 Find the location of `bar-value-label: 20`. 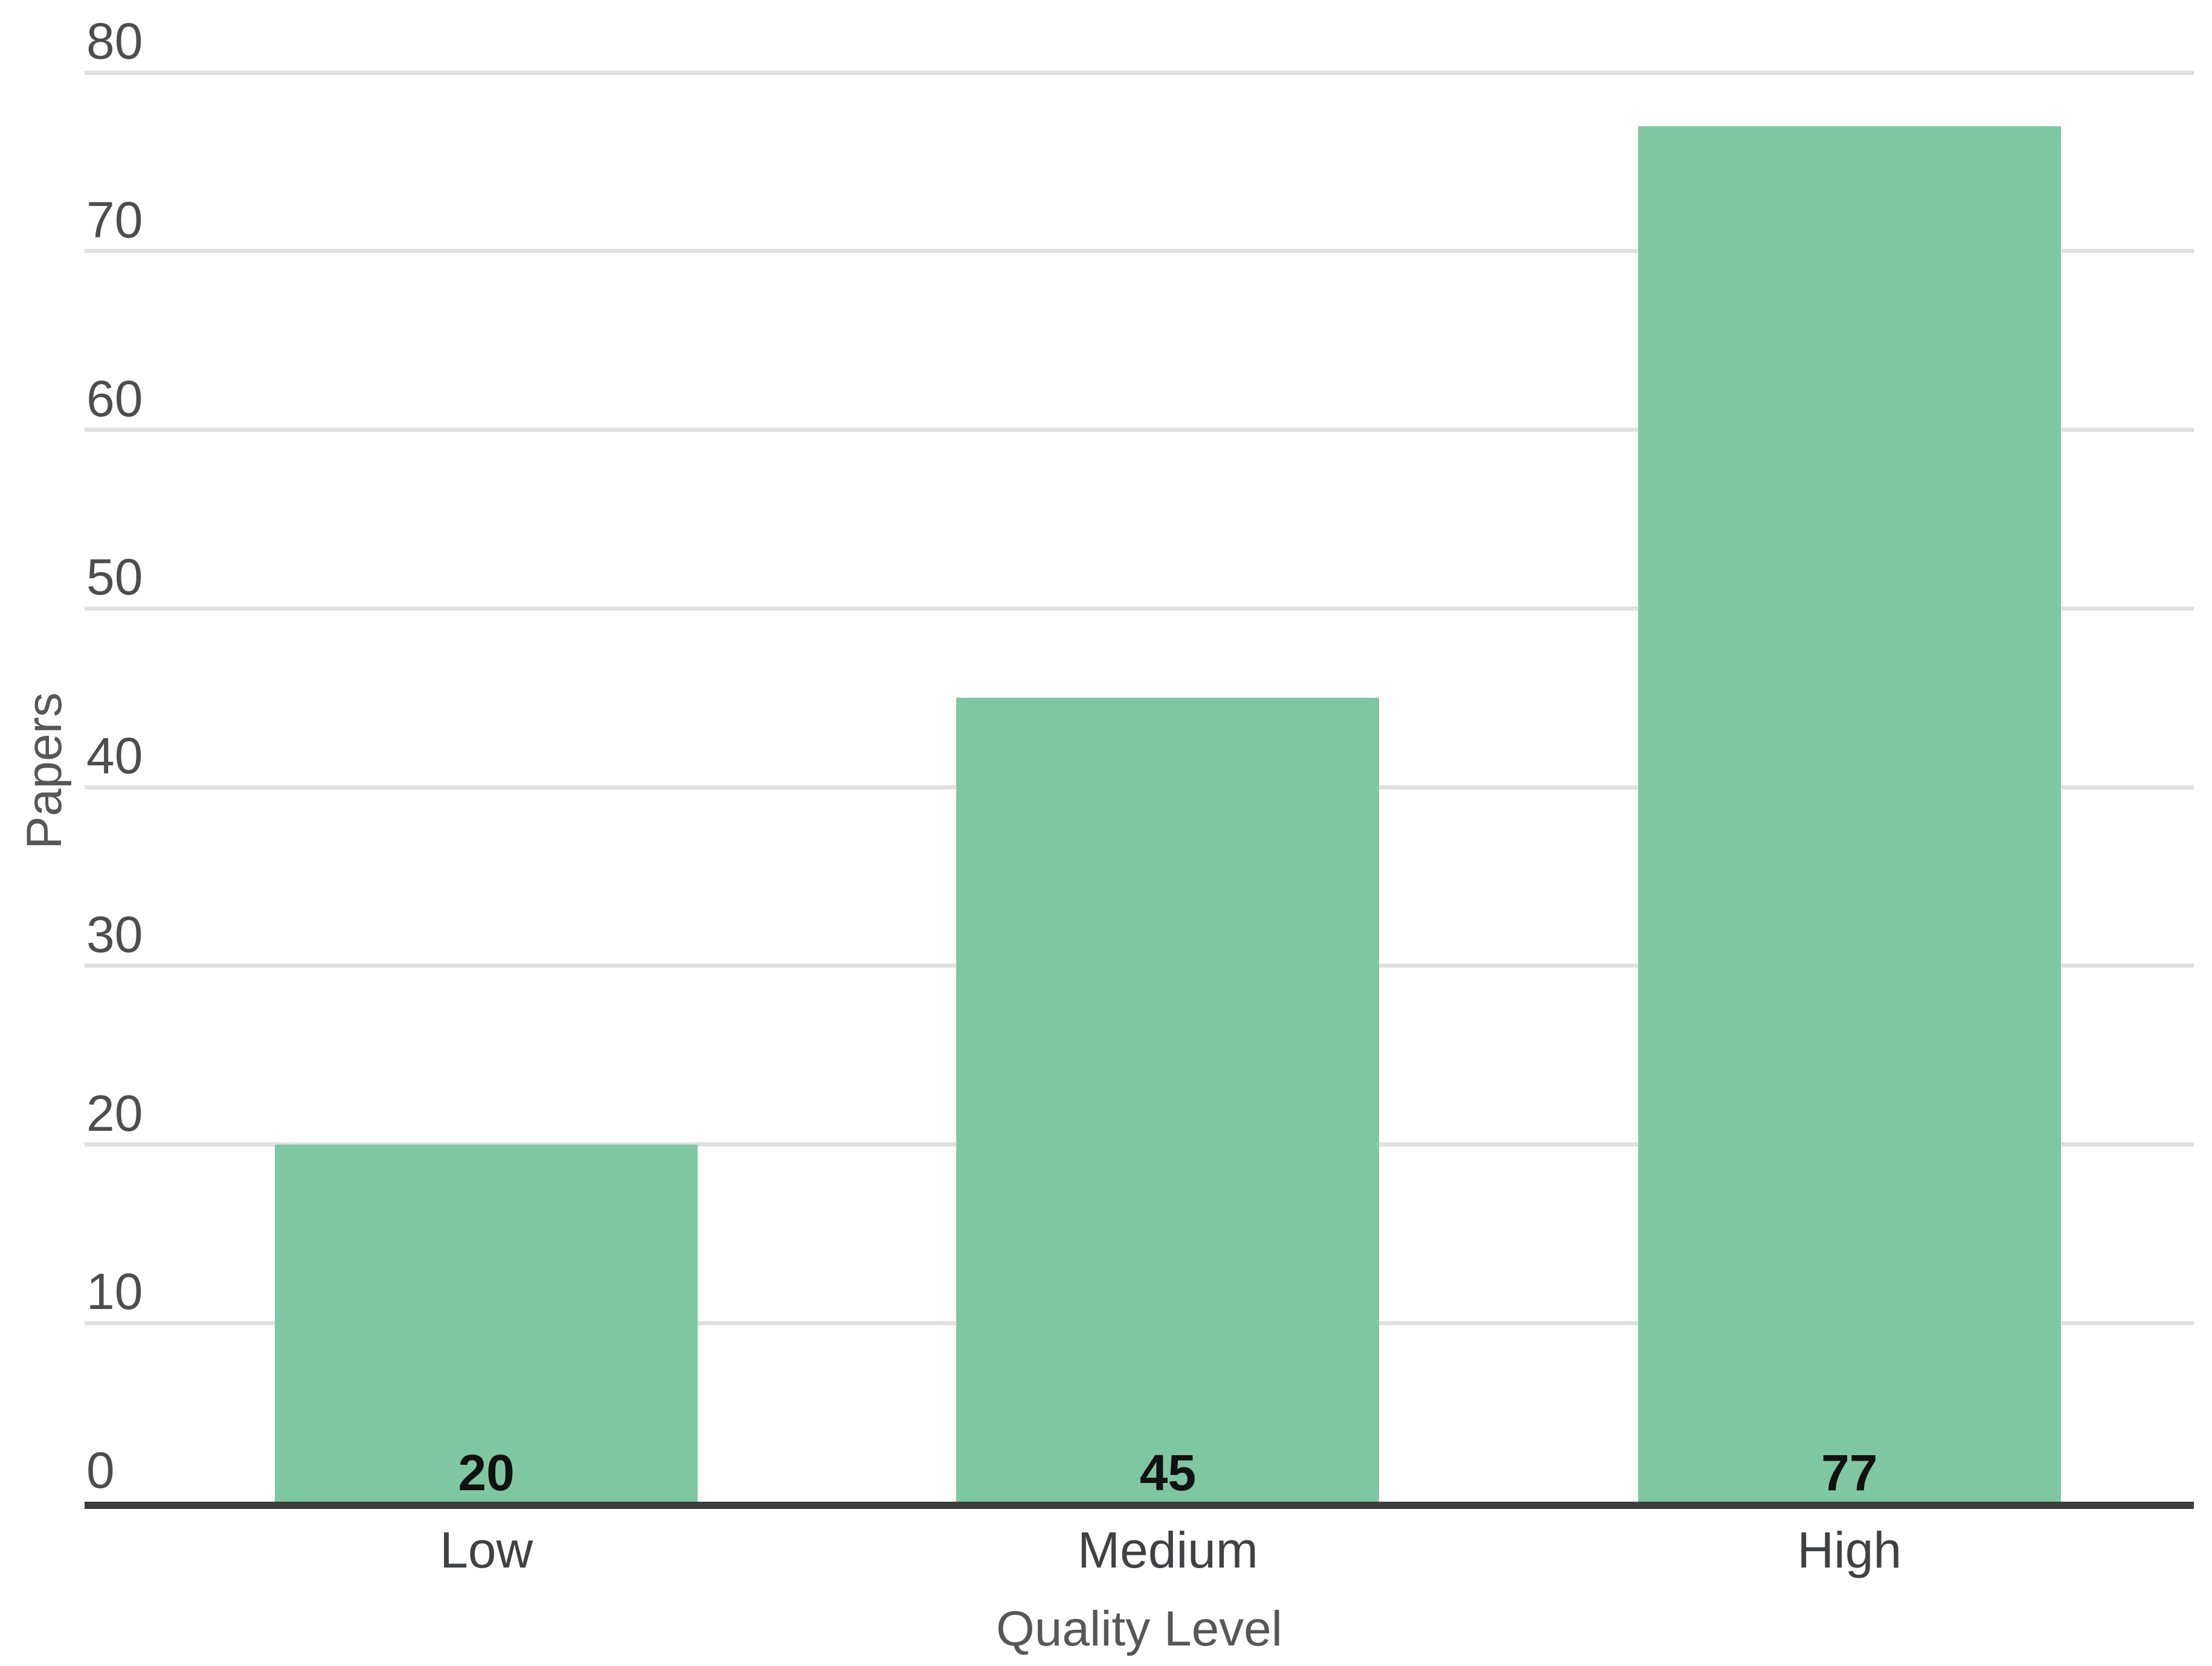

bar-value-label: 20 is located at coordinates (487, 1472).